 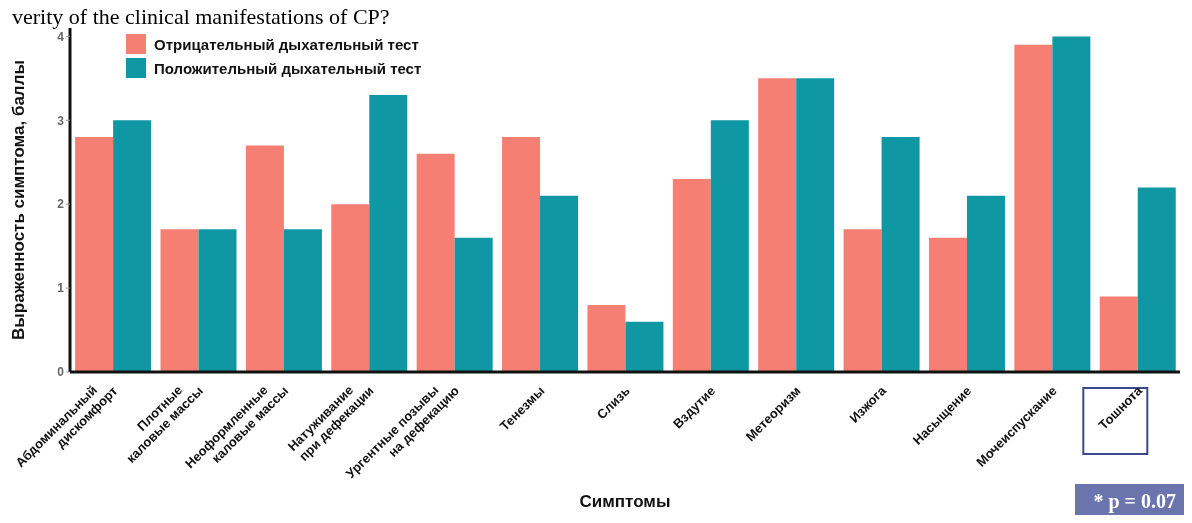 I want to click on y-tick-label: 0, so click(x=61, y=372).